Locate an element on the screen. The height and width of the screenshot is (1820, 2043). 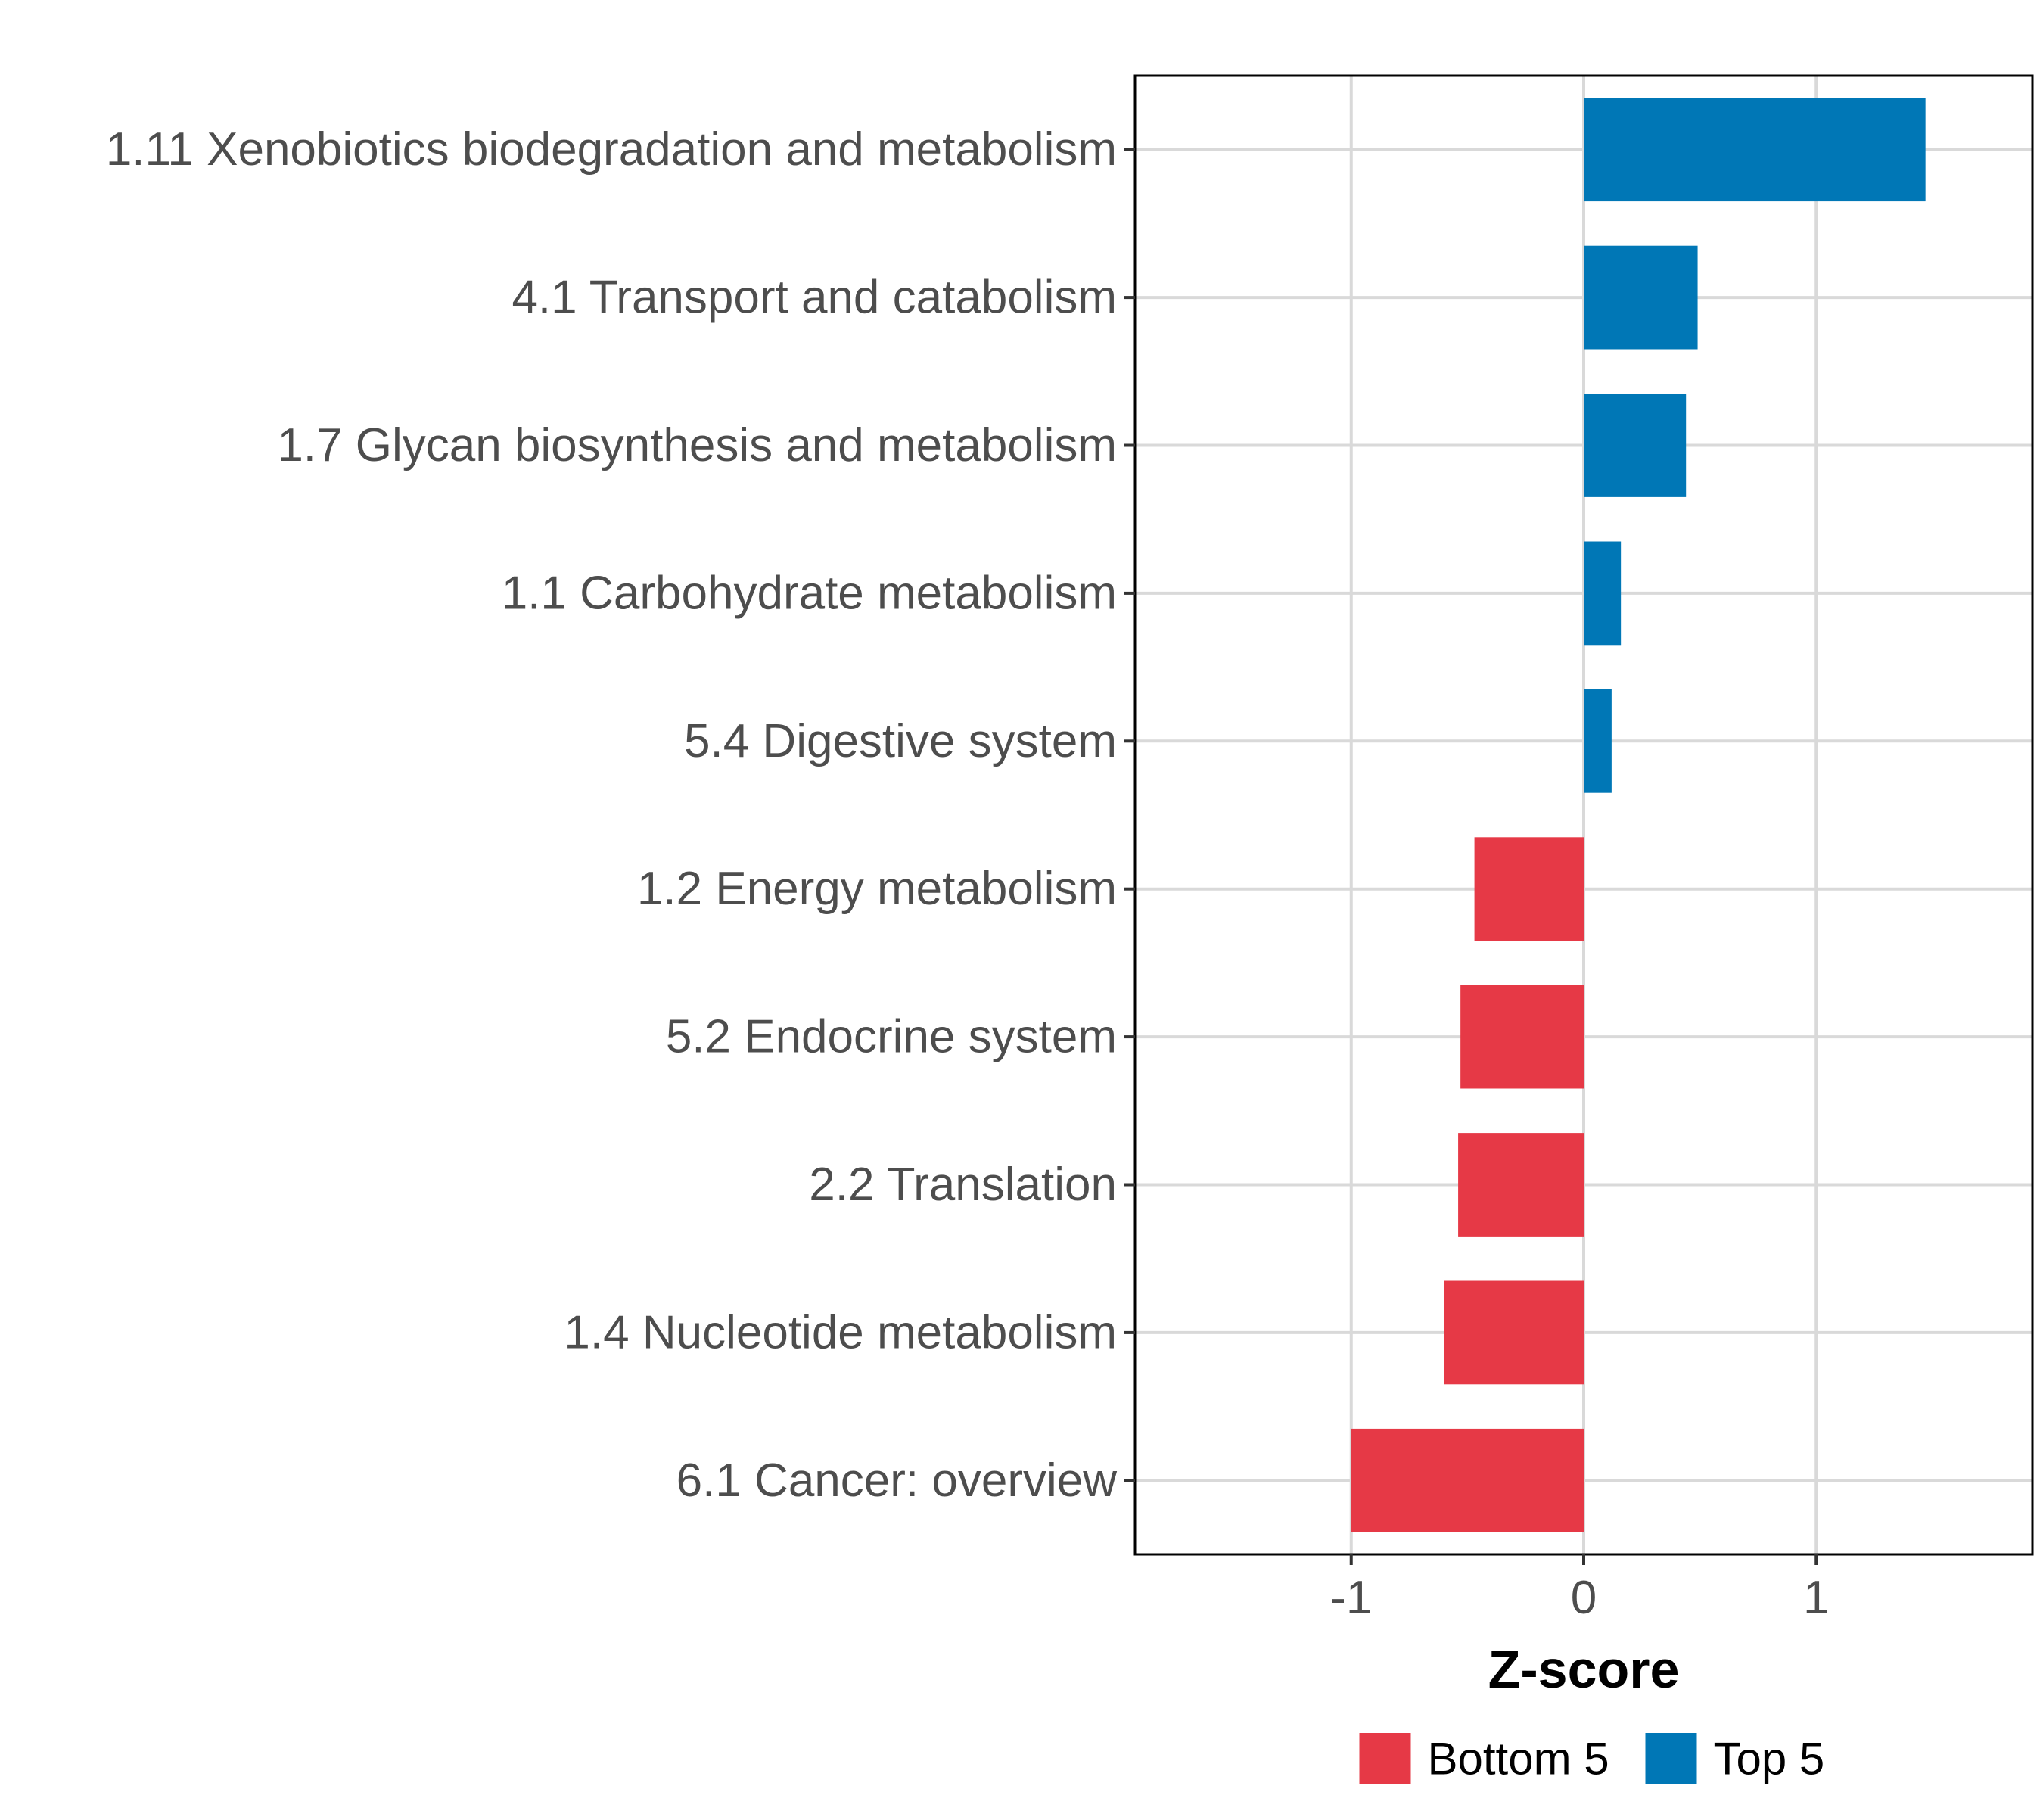
x-axis-title: Z-score is located at coordinates (1584, 1669).